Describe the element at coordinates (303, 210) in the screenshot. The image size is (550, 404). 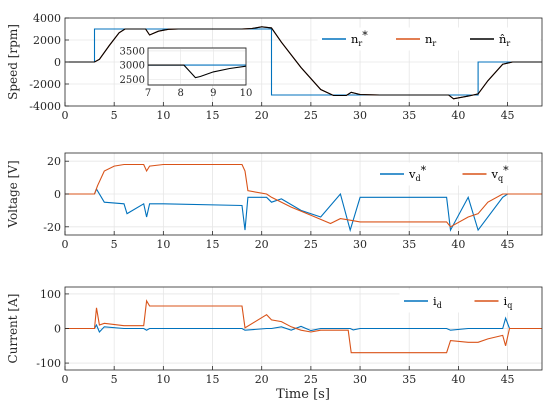
I see `series-line-vd*` at that location.